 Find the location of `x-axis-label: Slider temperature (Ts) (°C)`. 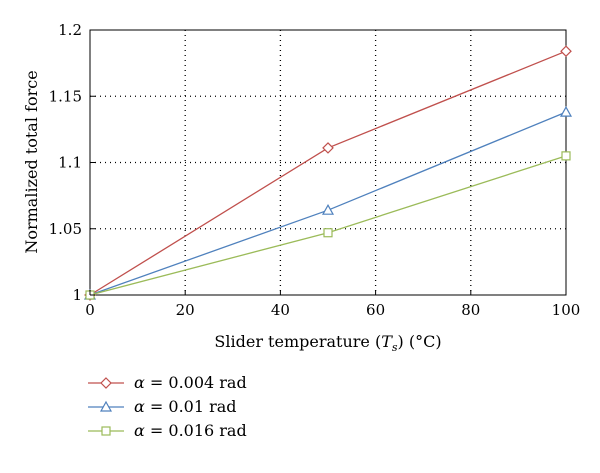

x-axis-label: Slider temperature (Ts) (°C) is located at coordinates (327, 343).